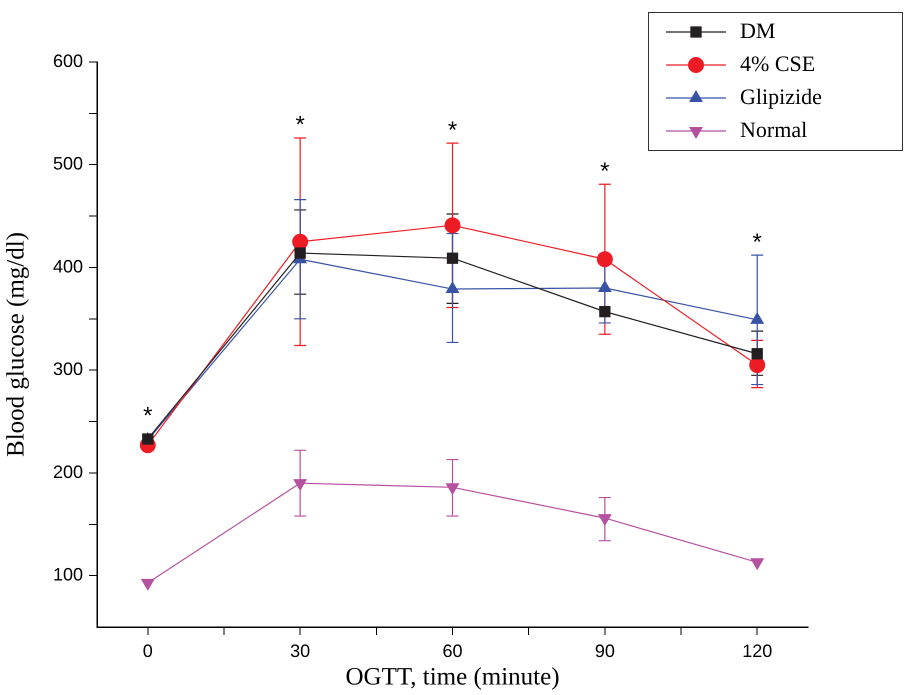 The height and width of the screenshot is (695, 904). Describe the element at coordinates (300, 650) in the screenshot. I see `x-tick-label: 30` at that location.